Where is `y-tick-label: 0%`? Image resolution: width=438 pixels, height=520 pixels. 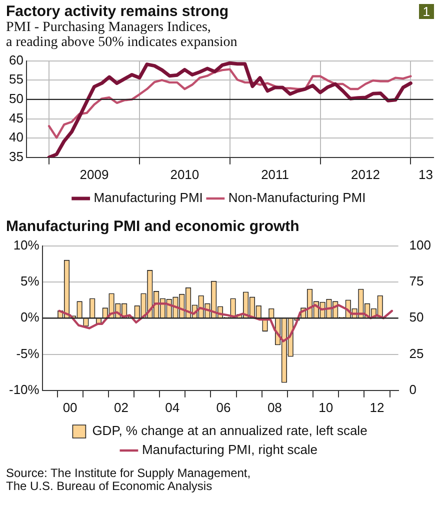
y-tick-label: 0% is located at coordinates (30, 317).